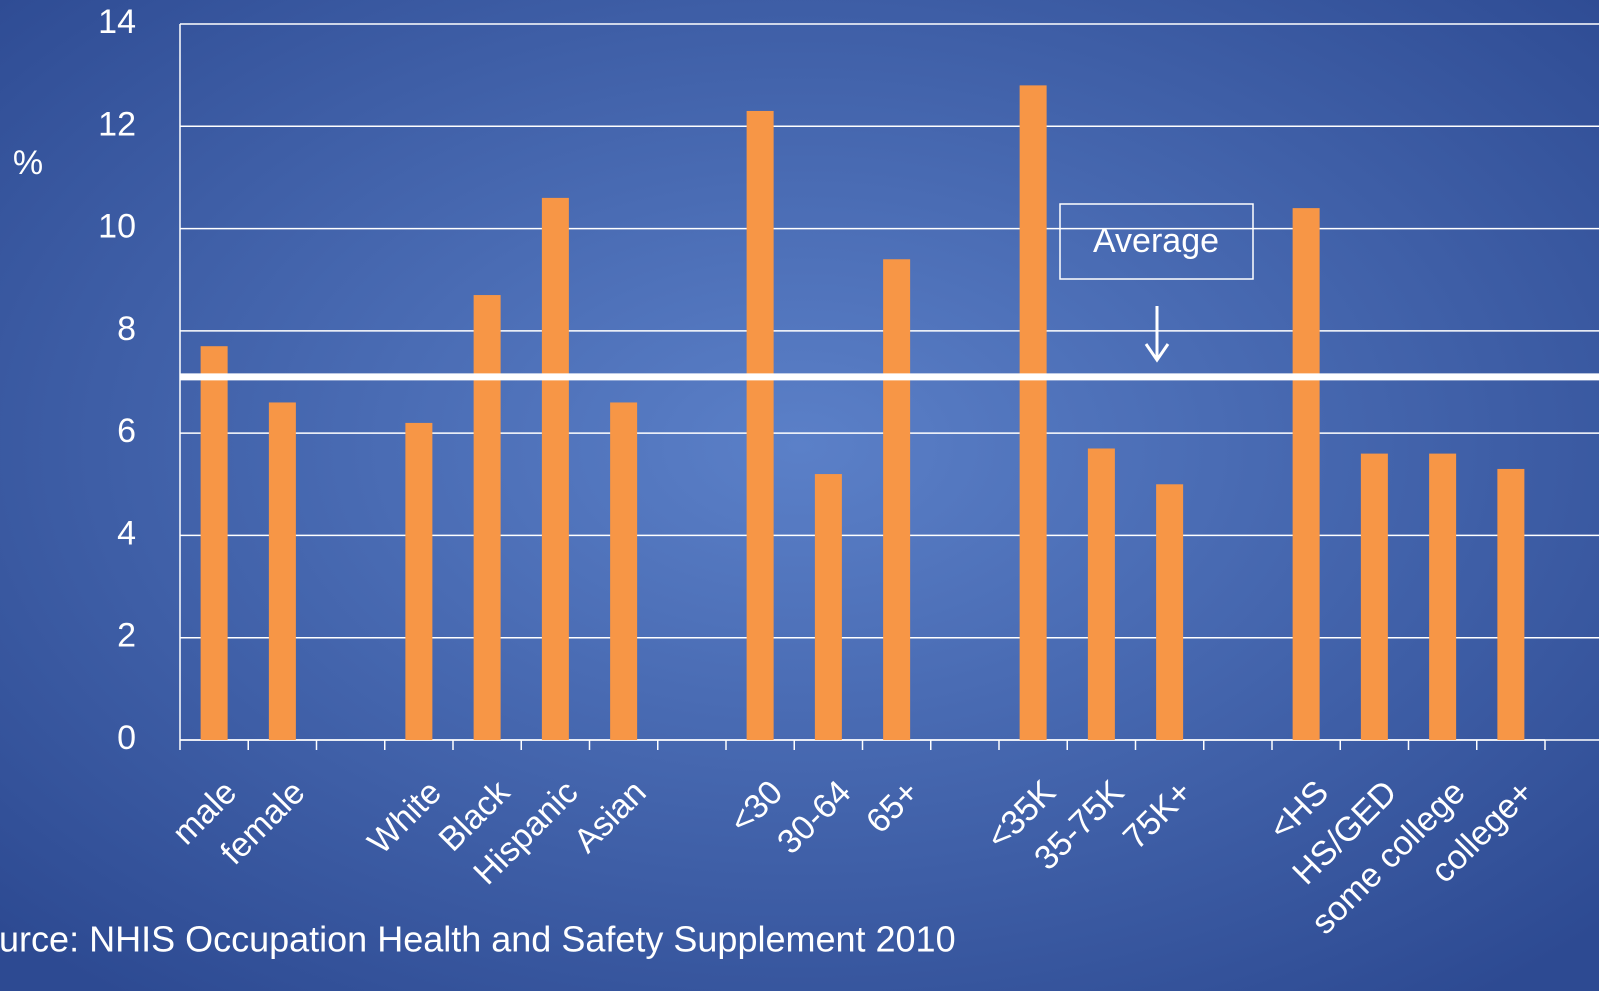 This screenshot has height=991, width=1599. What do you see at coordinates (126, 533) in the screenshot?
I see `y-tick-label: 4` at bounding box center [126, 533].